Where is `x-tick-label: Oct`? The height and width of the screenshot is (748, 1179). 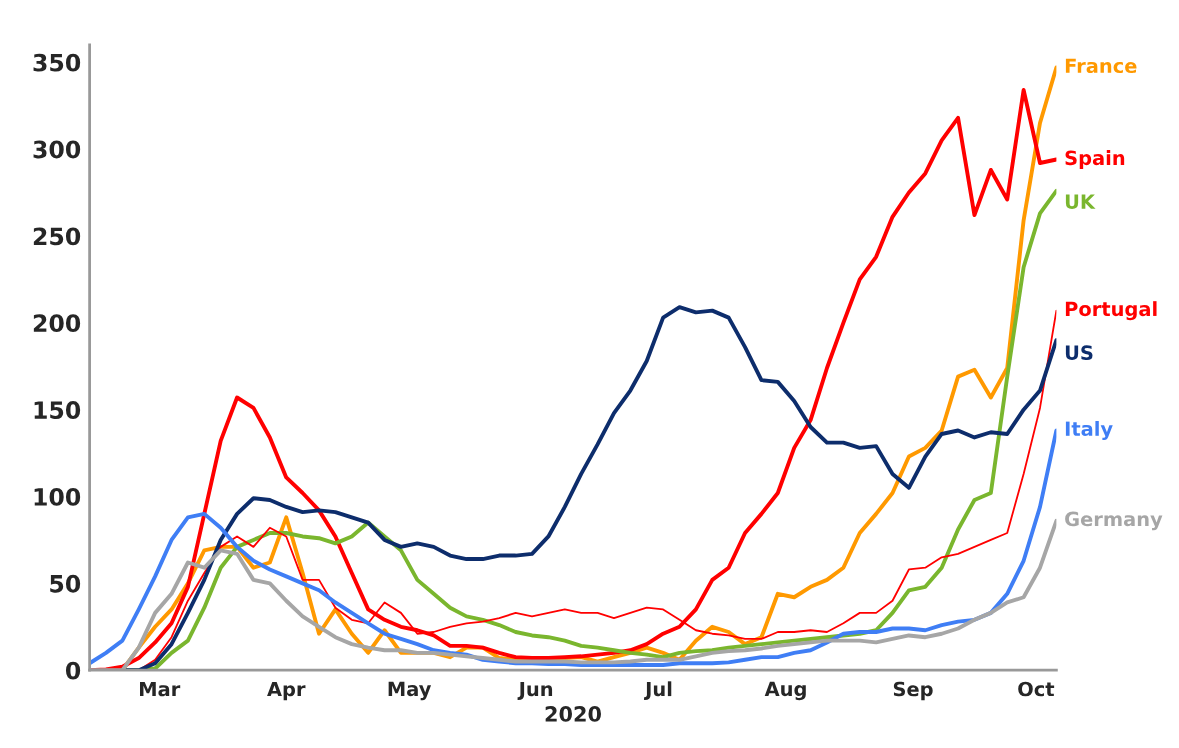 x-tick-label: Oct is located at coordinates (1036, 689).